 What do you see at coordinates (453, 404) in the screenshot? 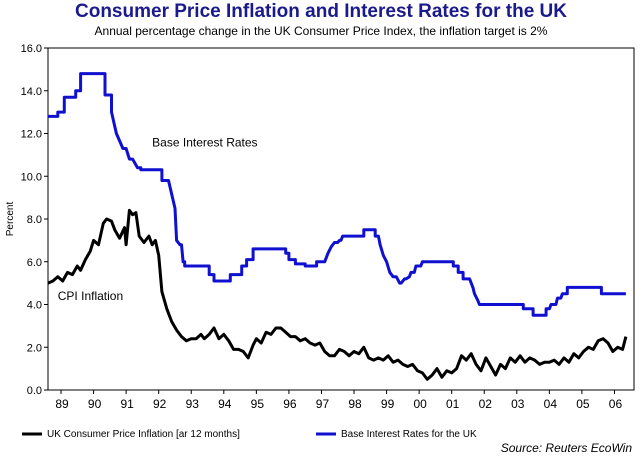
I see `x-tick-label: 01` at bounding box center [453, 404].